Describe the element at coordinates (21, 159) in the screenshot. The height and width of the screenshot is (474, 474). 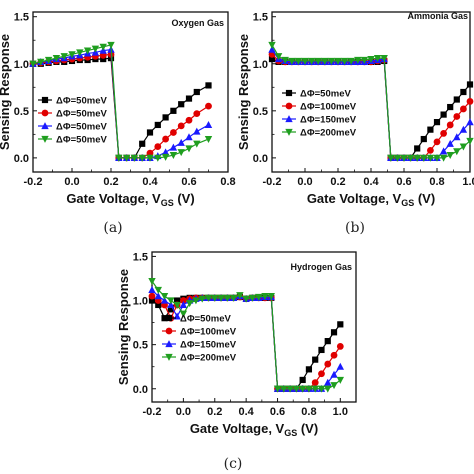
I see `y-tick-label: 0.0` at that location.